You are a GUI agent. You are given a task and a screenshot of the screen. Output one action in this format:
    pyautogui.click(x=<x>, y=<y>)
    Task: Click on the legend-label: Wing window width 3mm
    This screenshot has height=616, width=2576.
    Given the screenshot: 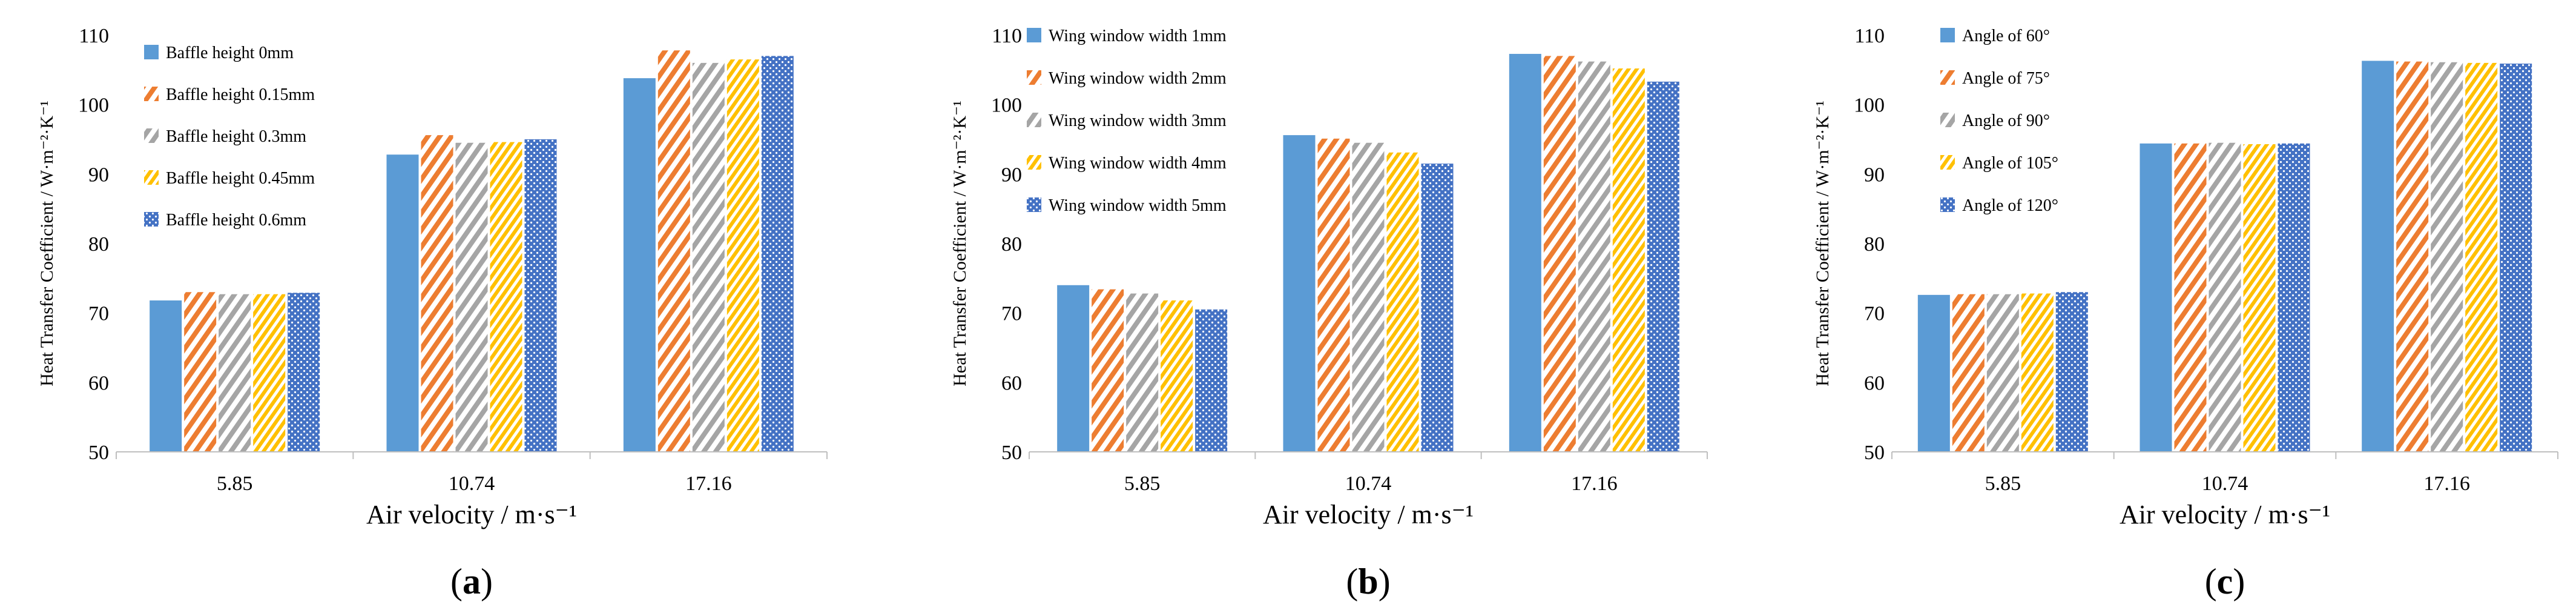 What is the action you would take?
    pyautogui.click(x=1138, y=120)
    